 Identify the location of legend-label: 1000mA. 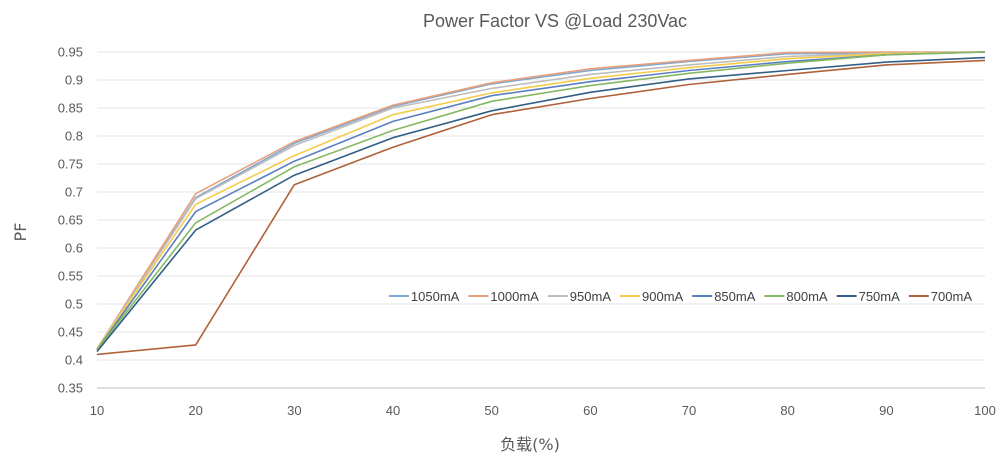
(514, 296).